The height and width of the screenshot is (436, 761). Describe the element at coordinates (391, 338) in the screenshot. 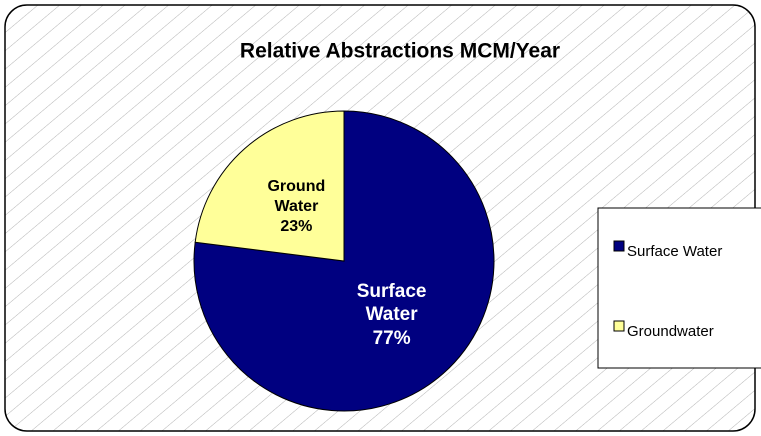

I see `slice-value: 77%` at that location.